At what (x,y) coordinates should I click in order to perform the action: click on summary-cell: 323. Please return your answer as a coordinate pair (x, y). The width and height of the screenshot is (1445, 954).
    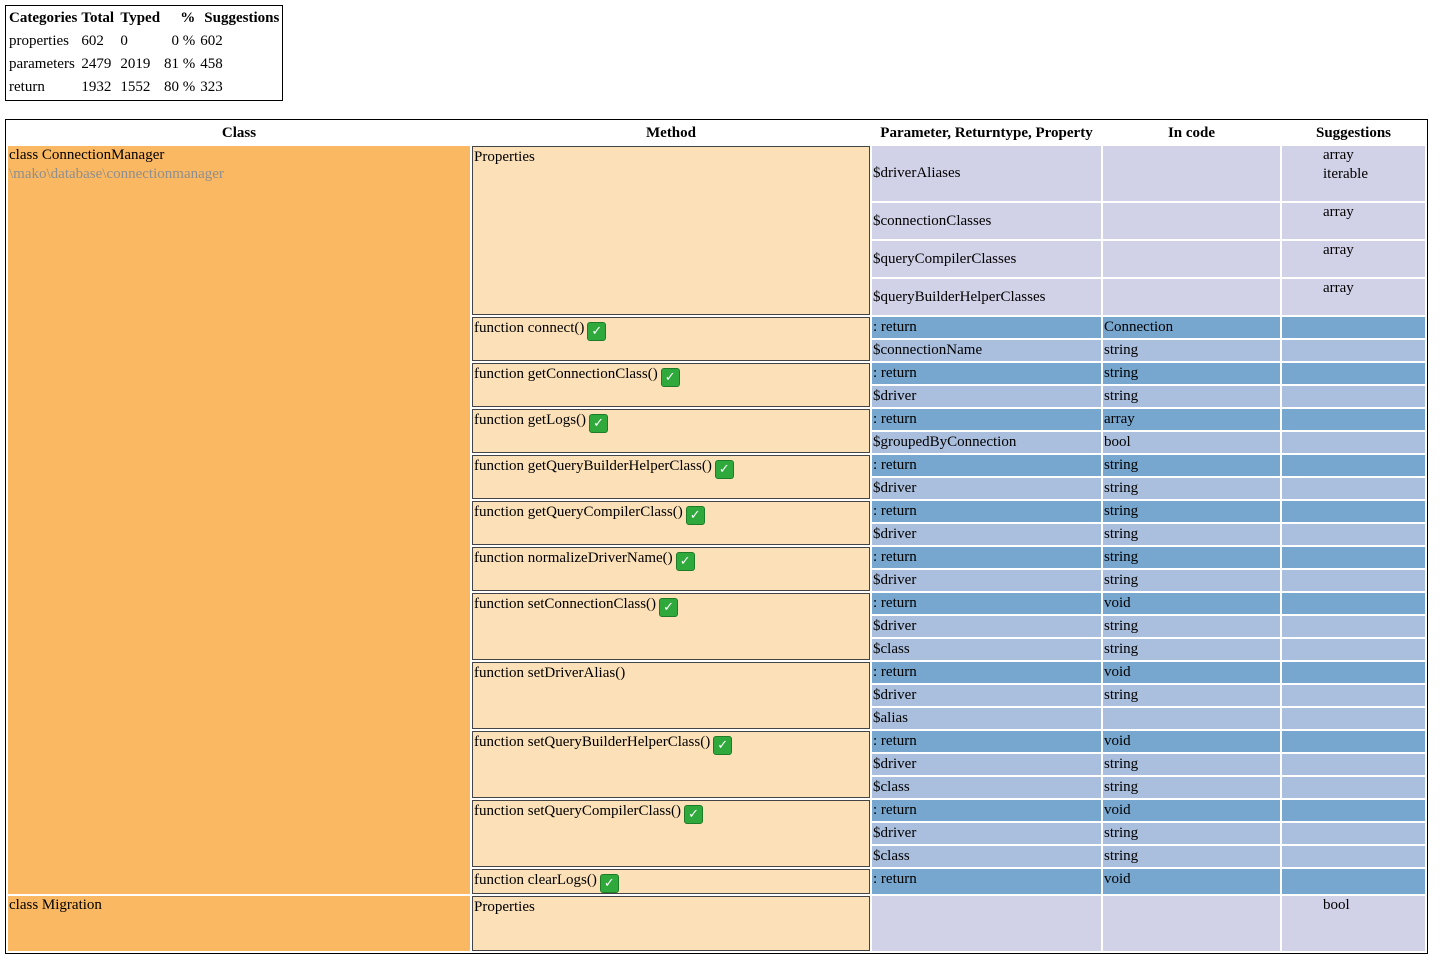
    Looking at the image, I should click on (211, 87).